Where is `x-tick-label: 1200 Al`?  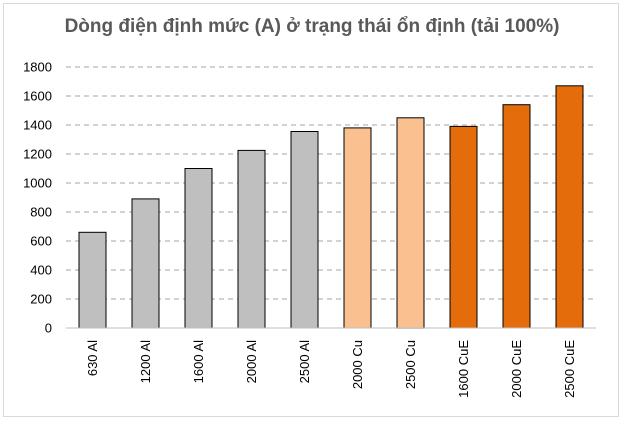 x-tick-label: 1200 Al is located at coordinates (145, 361).